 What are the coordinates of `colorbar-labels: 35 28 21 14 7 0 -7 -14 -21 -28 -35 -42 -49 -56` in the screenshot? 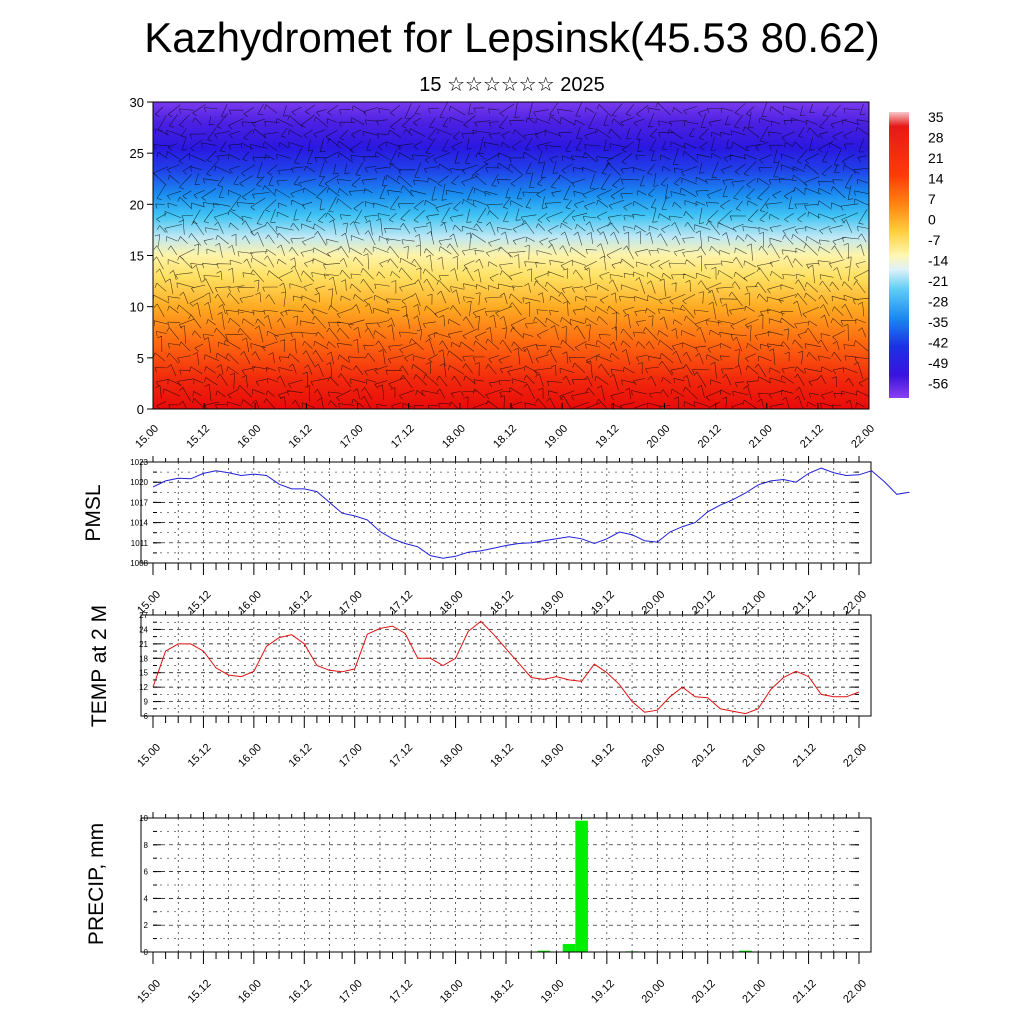 It's located at (938, 250).